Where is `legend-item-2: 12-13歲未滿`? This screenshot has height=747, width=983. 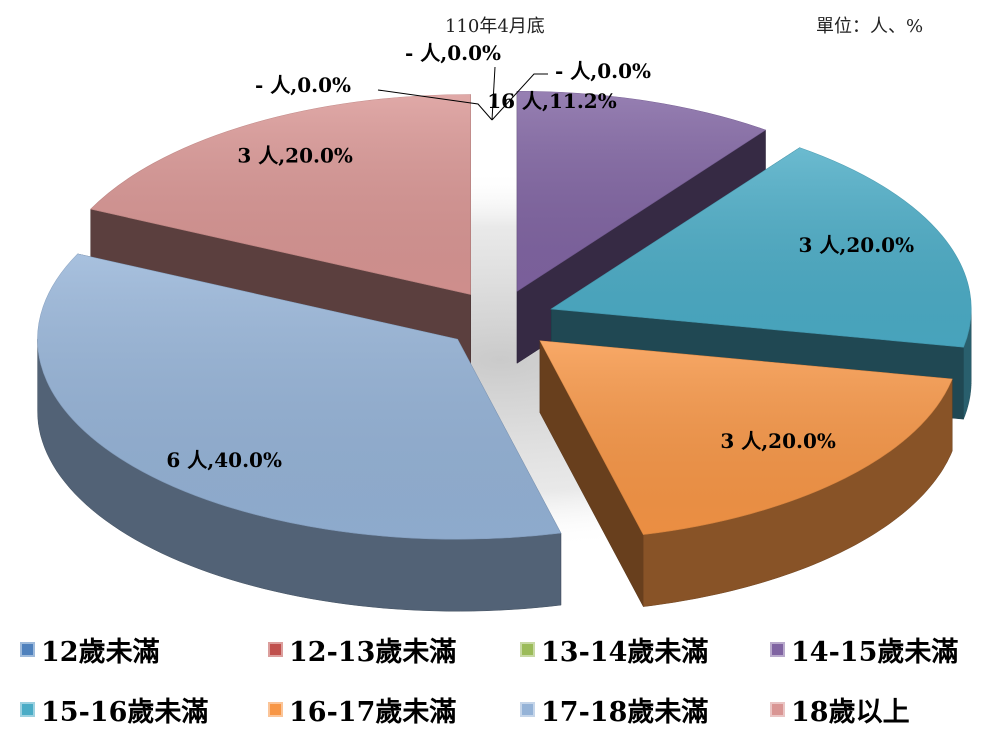
legend-item-2: 12-13歲未滿 is located at coordinates (362, 649).